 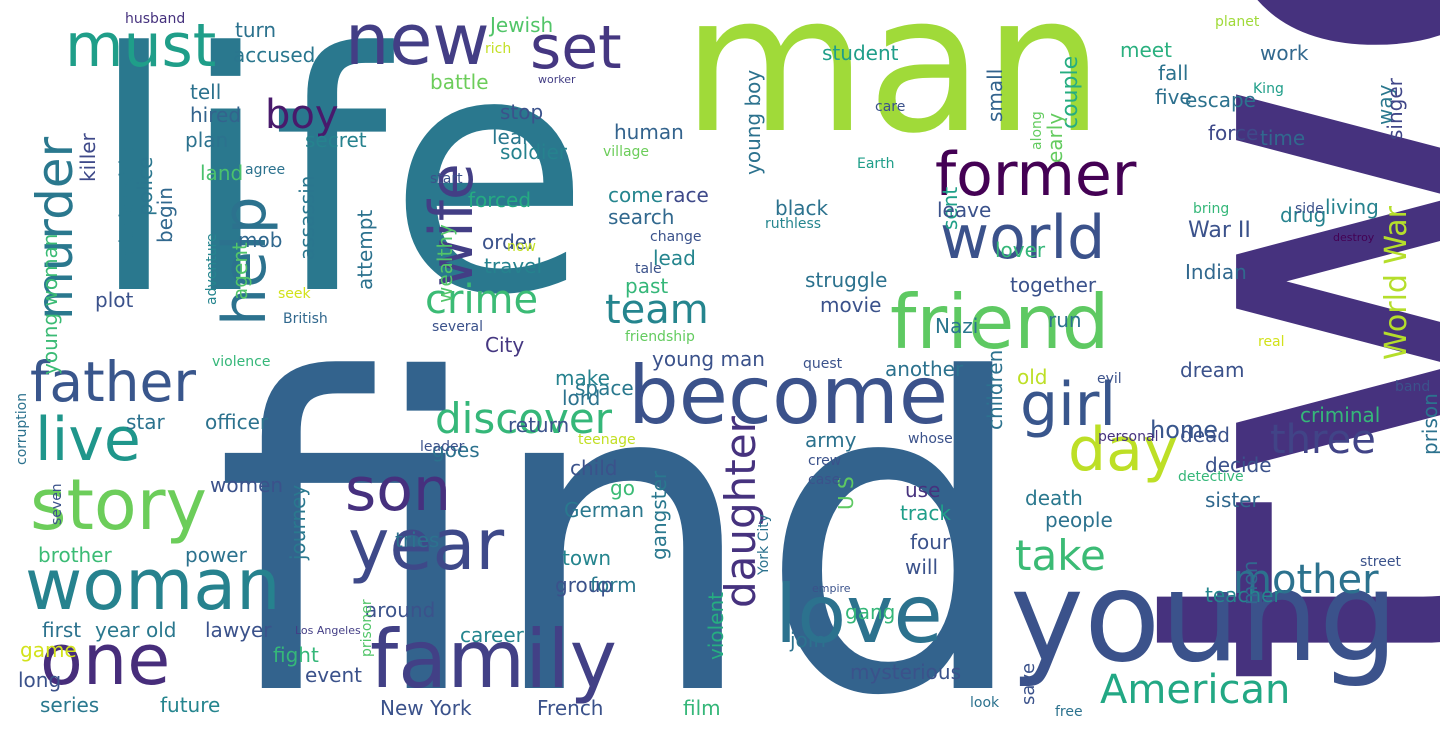 I want to click on word-103: another, so click(x=924, y=369).